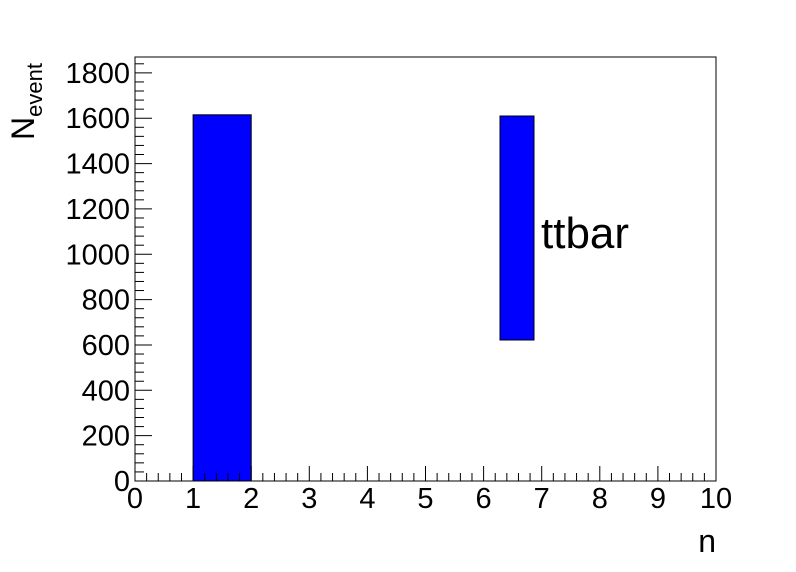  I want to click on legend-label: ttbar, so click(585, 233).